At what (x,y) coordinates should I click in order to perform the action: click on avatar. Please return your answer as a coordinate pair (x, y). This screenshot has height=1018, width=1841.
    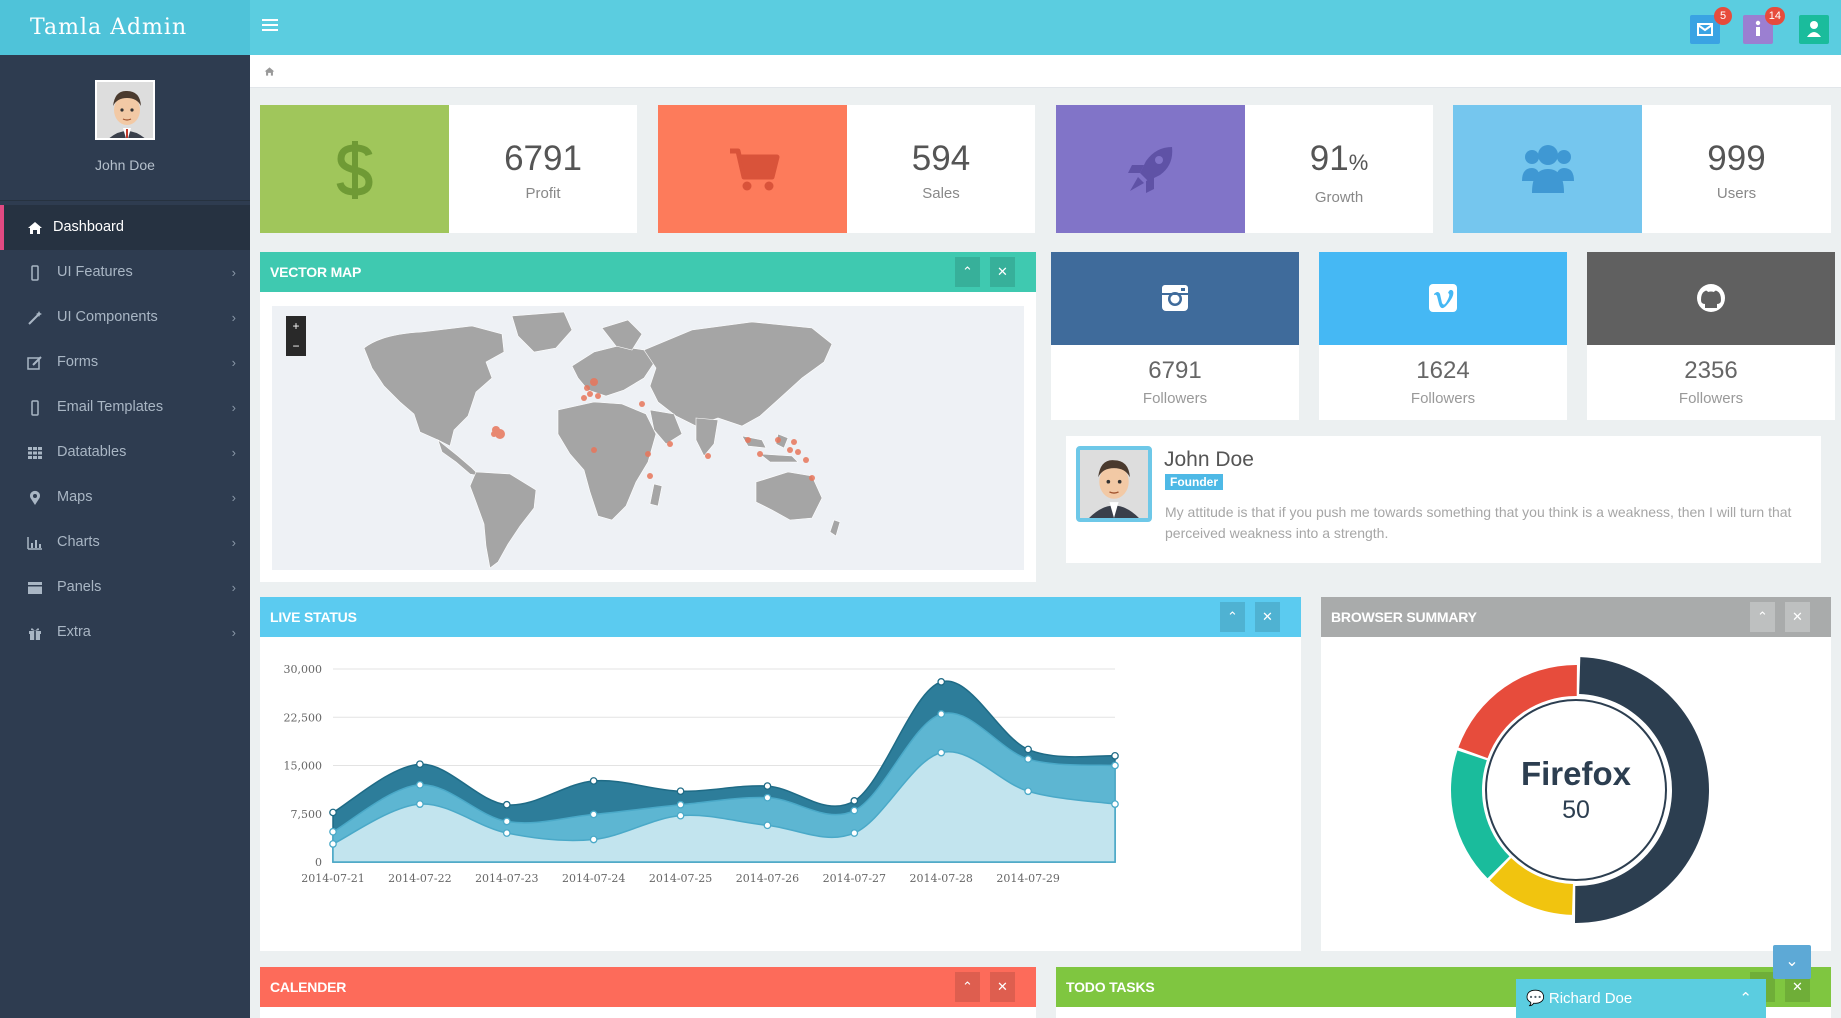
    Looking at the image, I should click on (125, 110).